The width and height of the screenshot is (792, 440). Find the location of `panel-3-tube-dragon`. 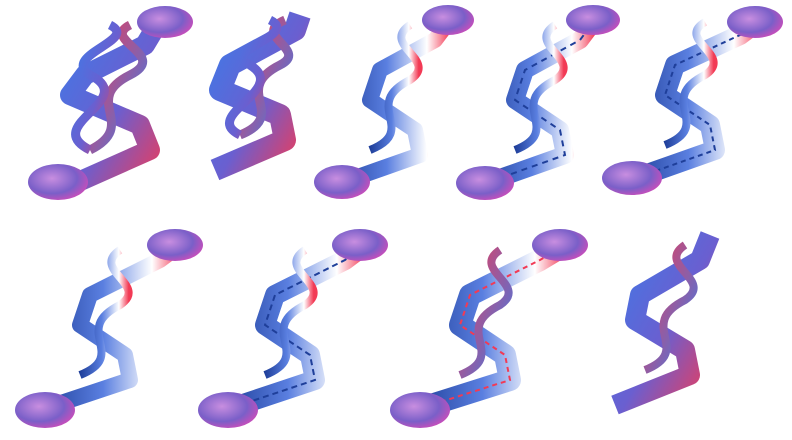

panel-3-tube-dragon is located at coordinates (392, 105).